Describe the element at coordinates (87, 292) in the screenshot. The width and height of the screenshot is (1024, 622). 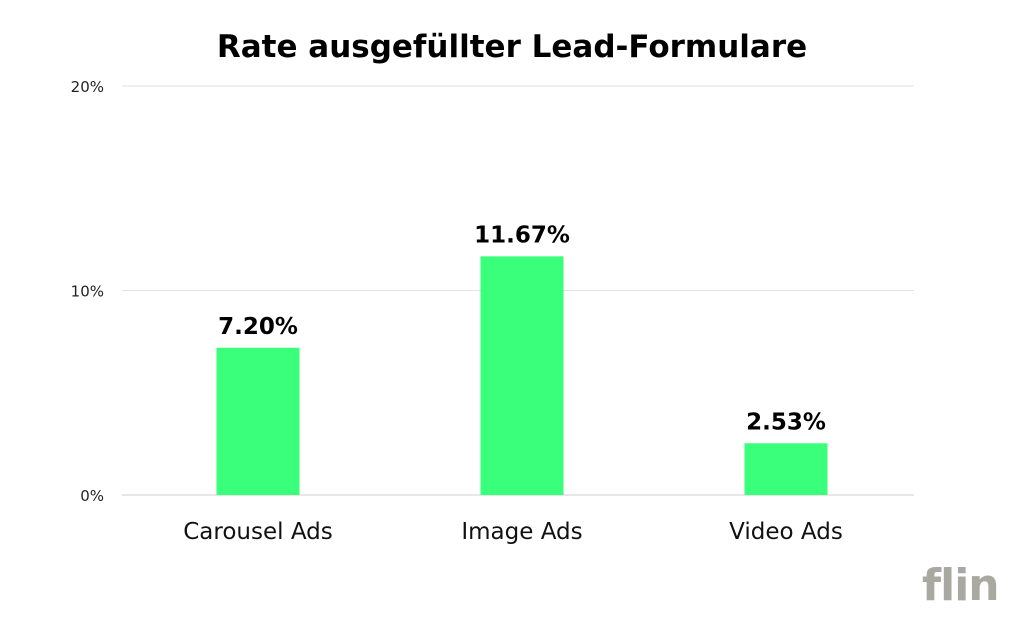
I see `y-tick-label: 10%` at that location.